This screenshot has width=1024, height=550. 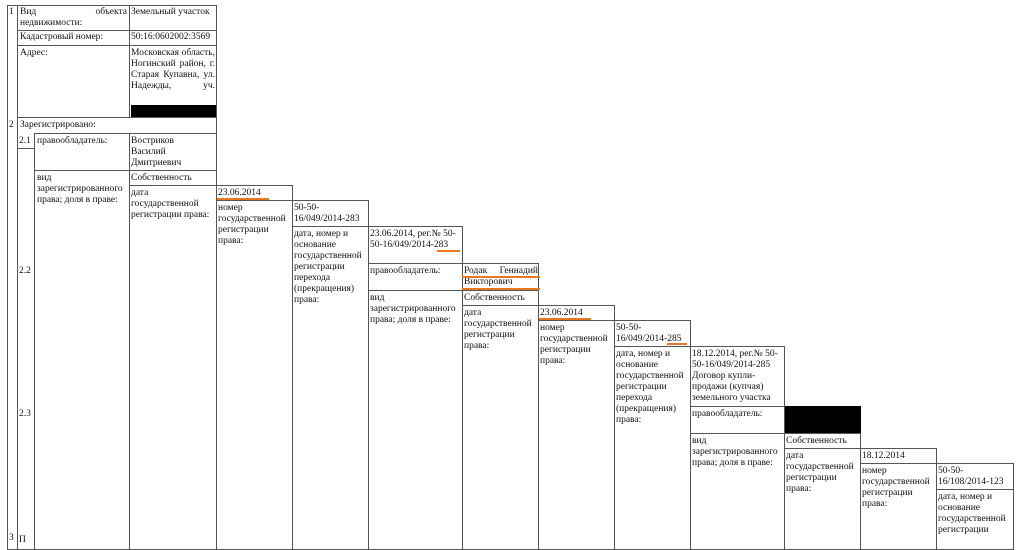 What do you see at coordinates (649, 333) in the screenshot?
I see `record2-number-value: 50-50-16/049/2014-285` at bounding box center [649, 333].